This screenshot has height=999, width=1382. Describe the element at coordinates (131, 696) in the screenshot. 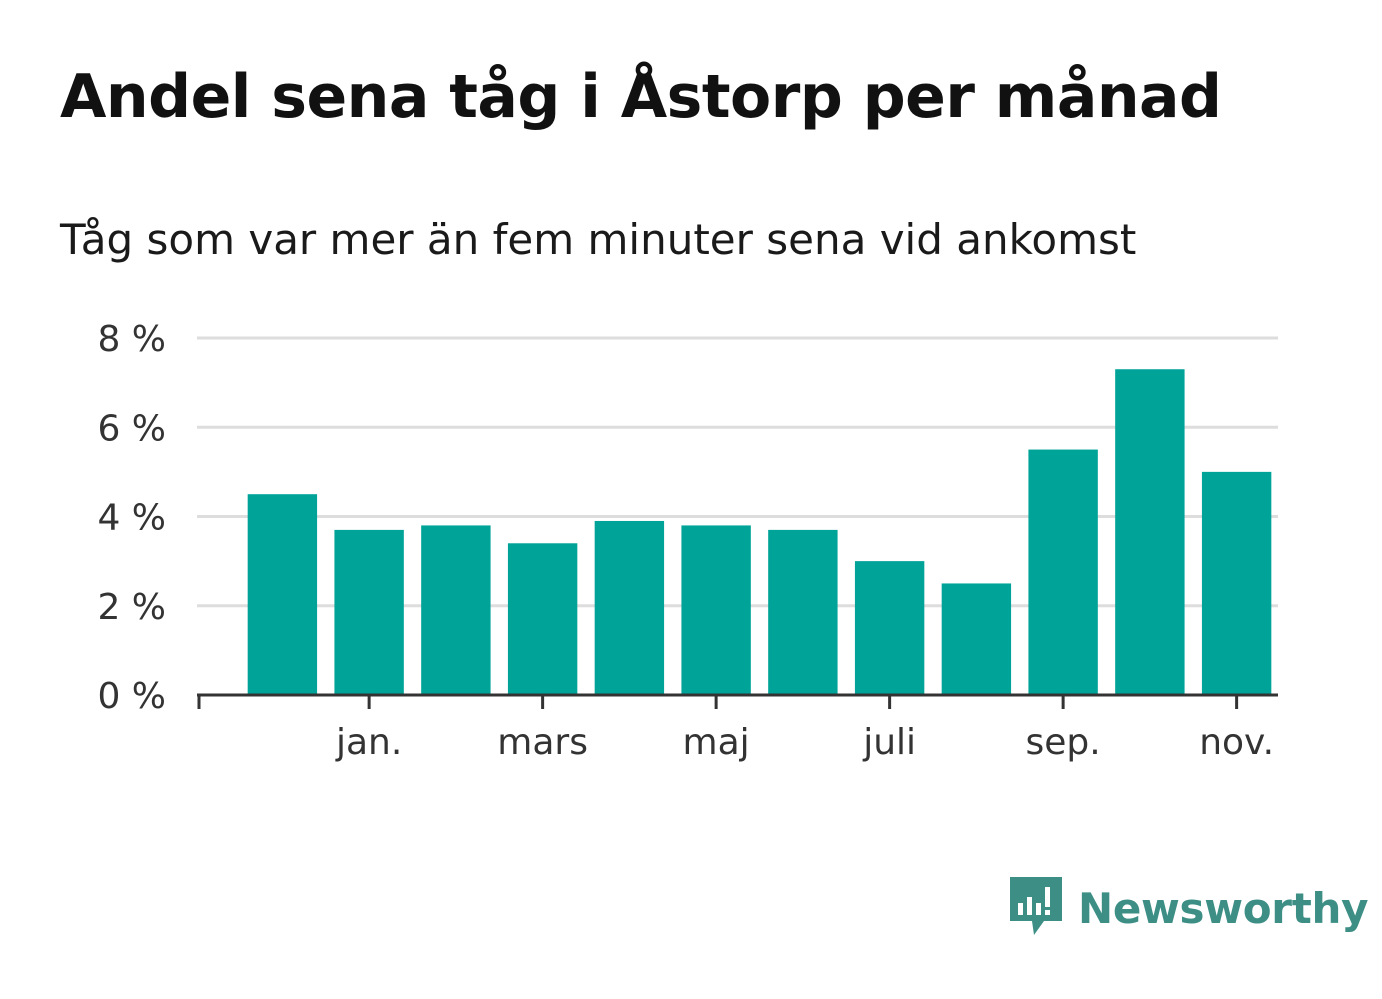

I see `y-tick-label: 0 %` at that location.